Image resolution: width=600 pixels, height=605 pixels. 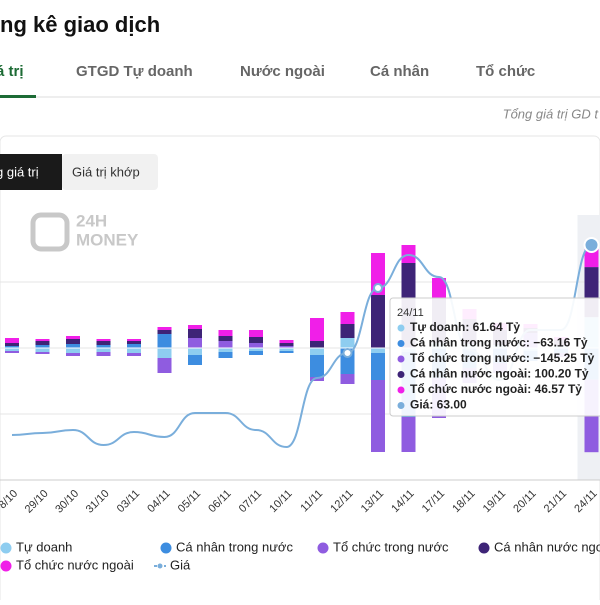 I want to click on tooltip-title: 24/11, so click(x=410, y=313).